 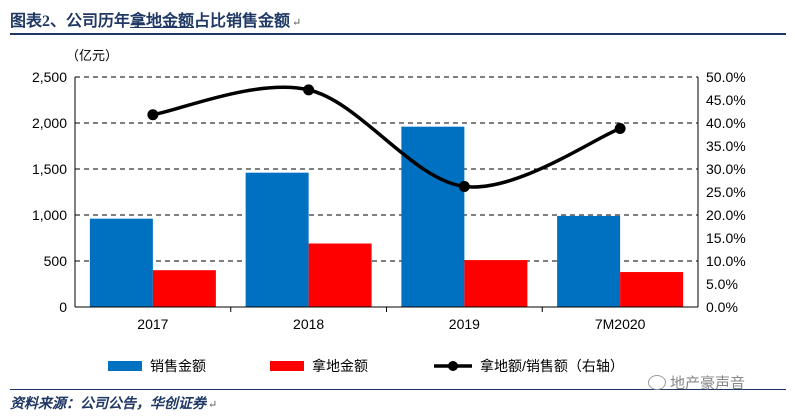 What do you see at coordinates (726, 238) in the screenshot?
I see `right-tick-label: 15.0%` at bounding box center [726, 238].